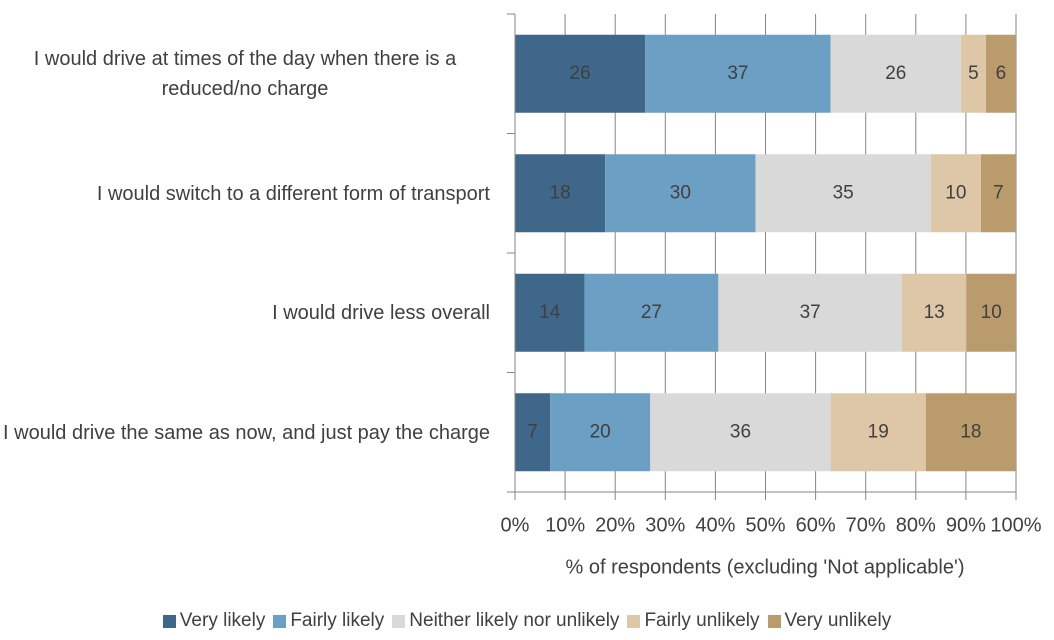 This screenshot has height=640, width=1054. What do you see at coordinates (1015, 525) in the screenshot?
I see `x-tick-label: 100%` at bounding box center [1015, 525].